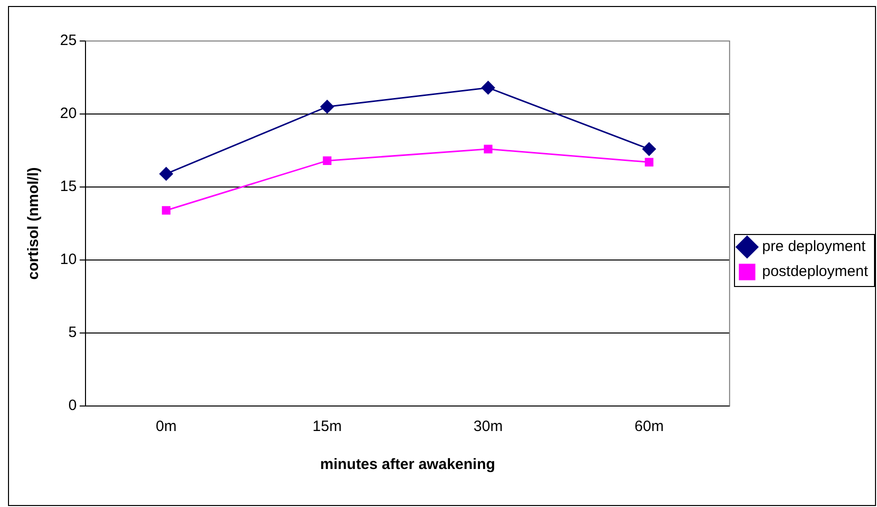 The image size is (877, 507). What do you see at coordinates (33, 223) in the screenshot?
I see `y-axis-title: cortisol (nmol/l)` at bounding box center [33, 223].